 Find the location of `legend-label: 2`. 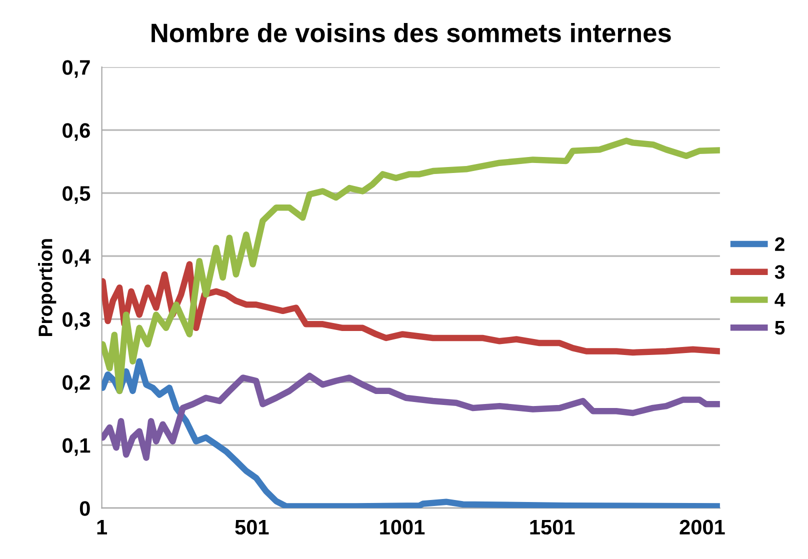

legend-label: 2 is located at coordinates (779, 244).